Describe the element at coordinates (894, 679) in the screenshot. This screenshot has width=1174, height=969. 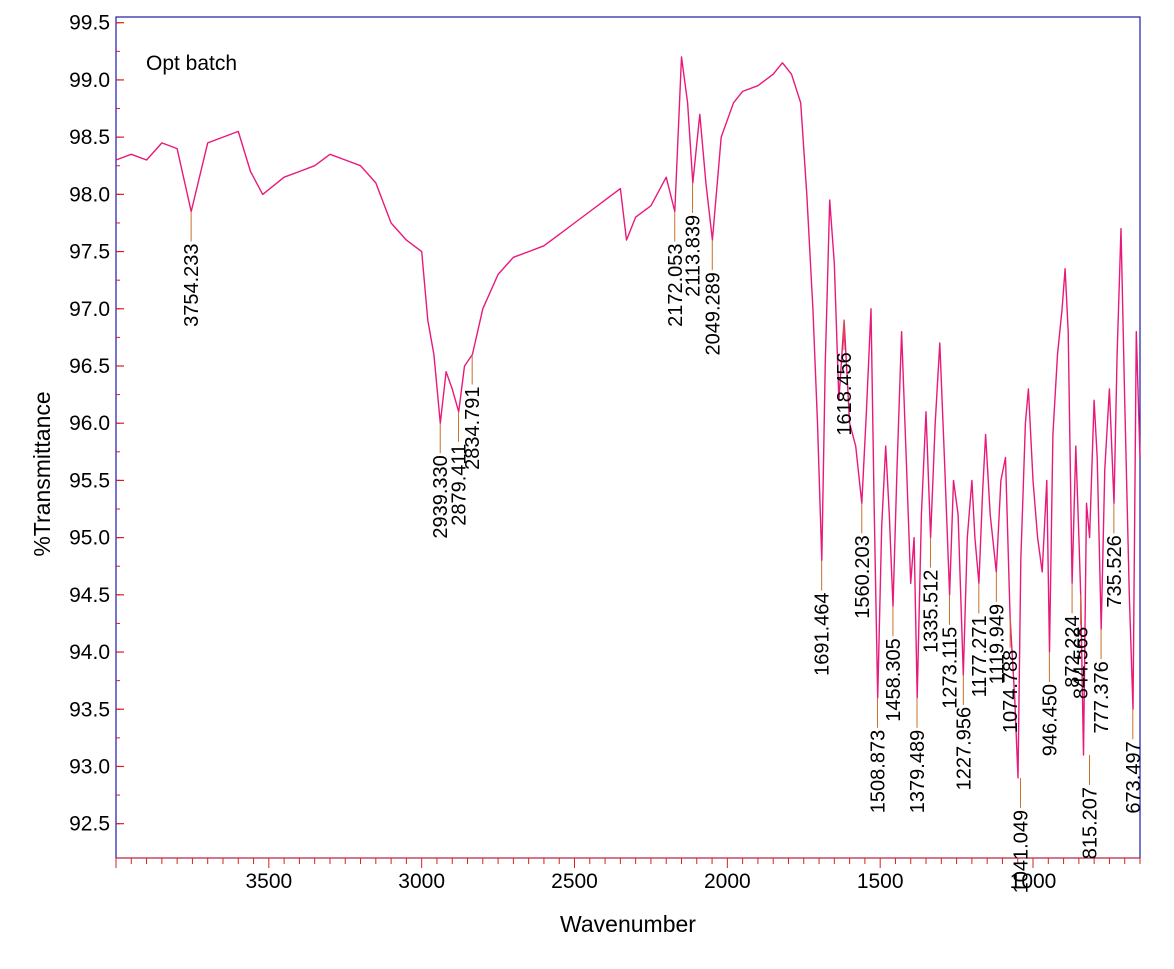
I see `peak-label: 1458.305` at that location.